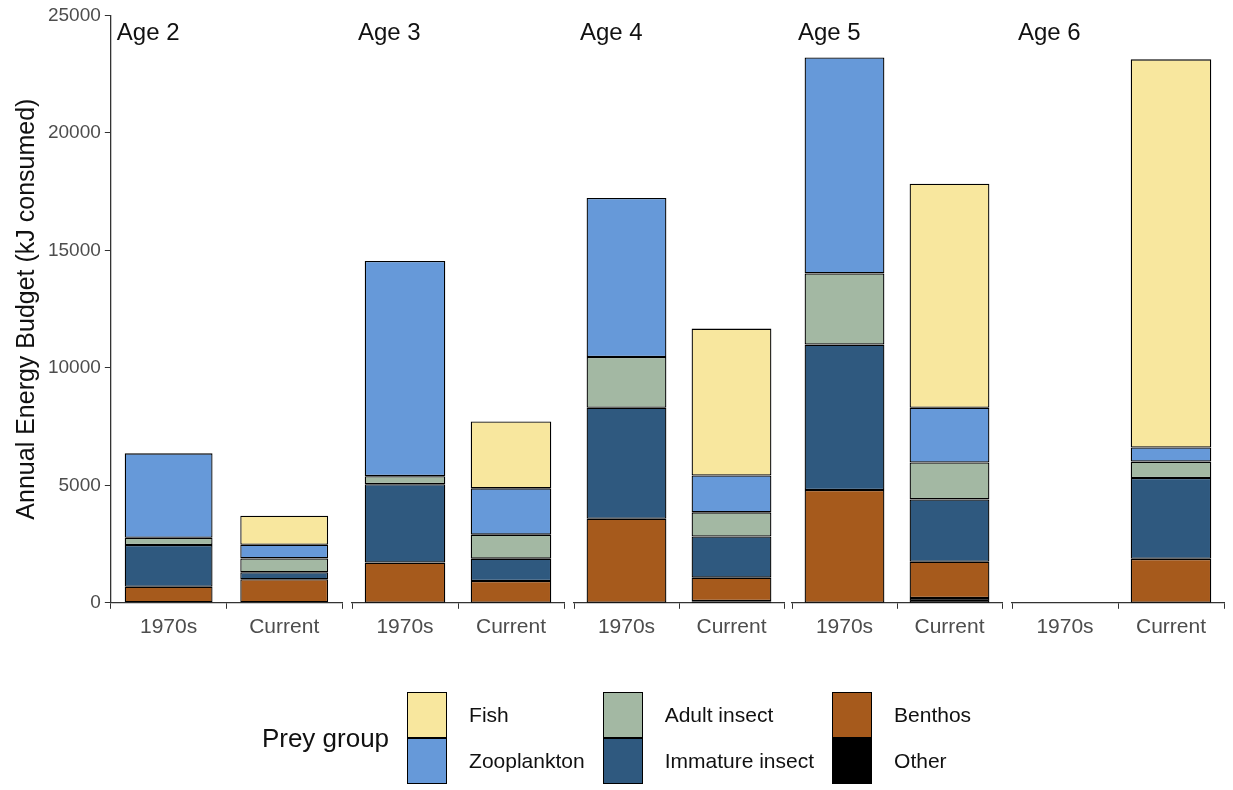 This screenshot has width=1233, height=790. What do you see at coordinates (74, 14) in the screenshot?
I see `y-tick-label: 25000` at bounding box center [74, 14].